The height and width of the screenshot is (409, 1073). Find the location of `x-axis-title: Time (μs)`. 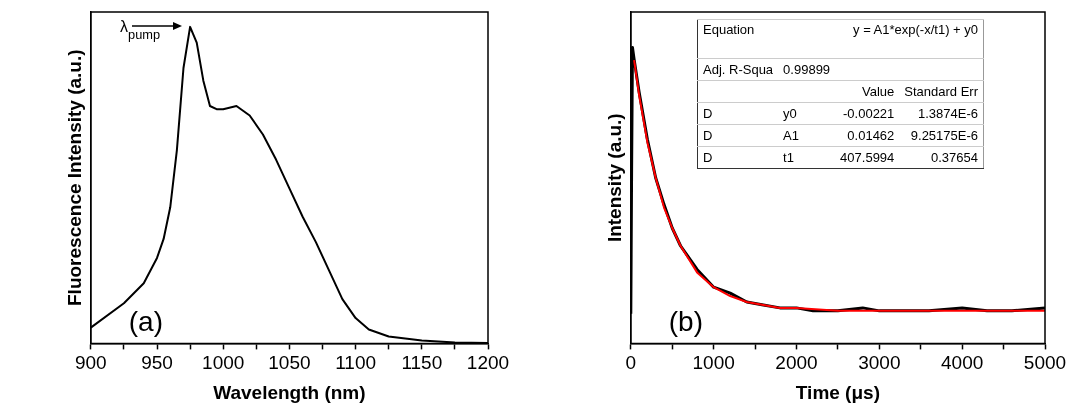

x-axis-title: Time (μs) is located at coordinates (837, 392).